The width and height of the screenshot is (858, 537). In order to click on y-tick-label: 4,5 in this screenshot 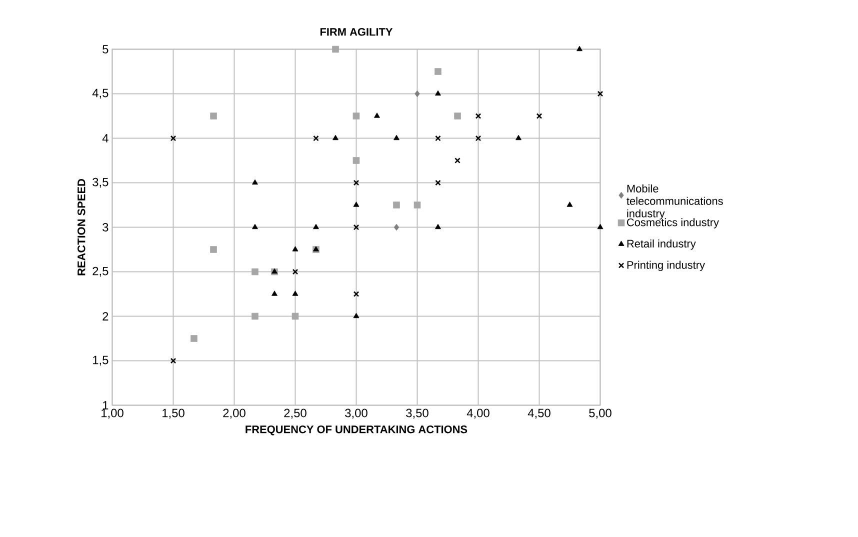, I will do `click(100, 93)`.